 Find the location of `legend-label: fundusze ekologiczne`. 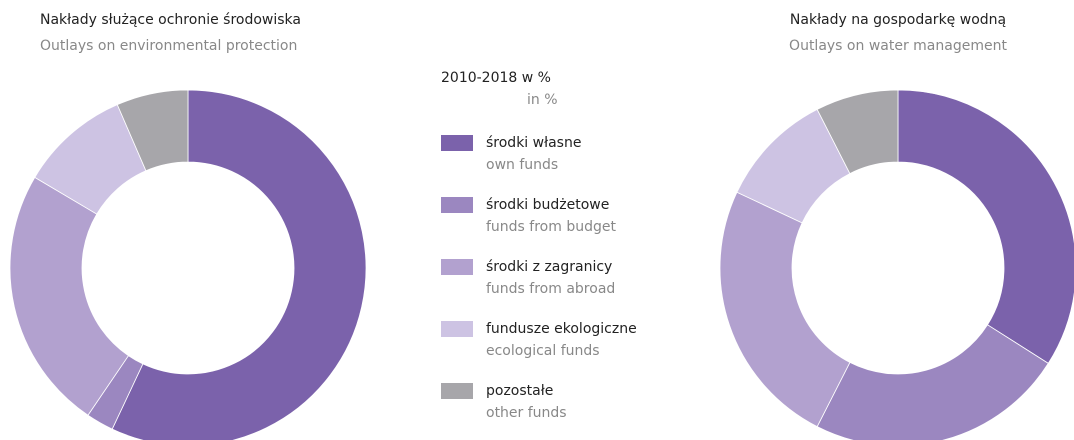

legend-label: fundusze ekologiczne is located at coordinates (561, 329).